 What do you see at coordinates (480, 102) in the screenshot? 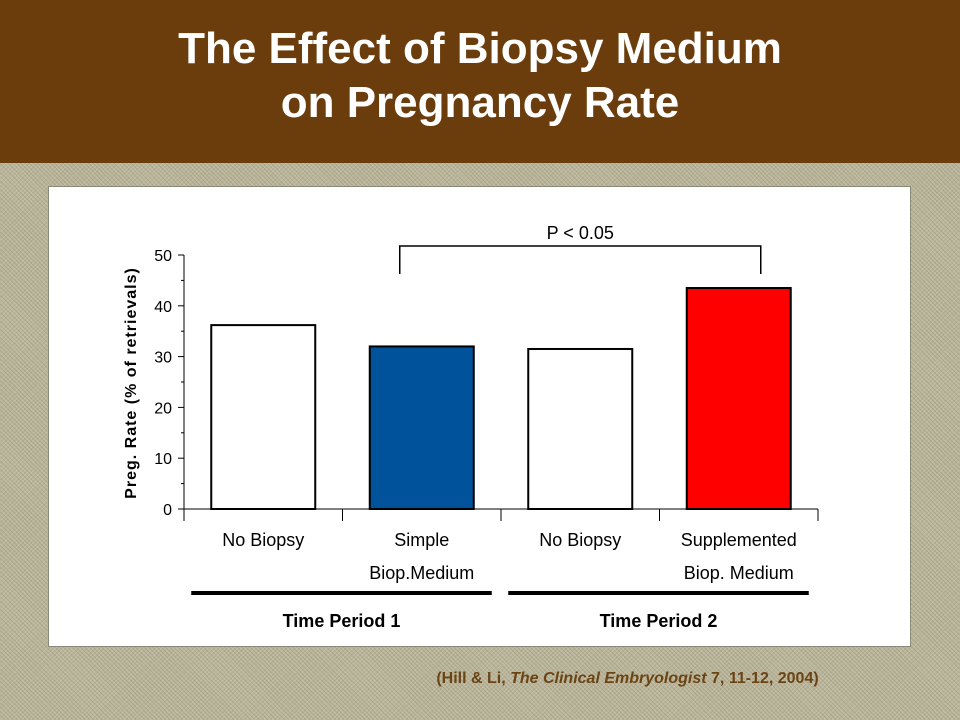
I see `slide-title-line2: on Pregnancy Rate` at bounding box center [480, 102].